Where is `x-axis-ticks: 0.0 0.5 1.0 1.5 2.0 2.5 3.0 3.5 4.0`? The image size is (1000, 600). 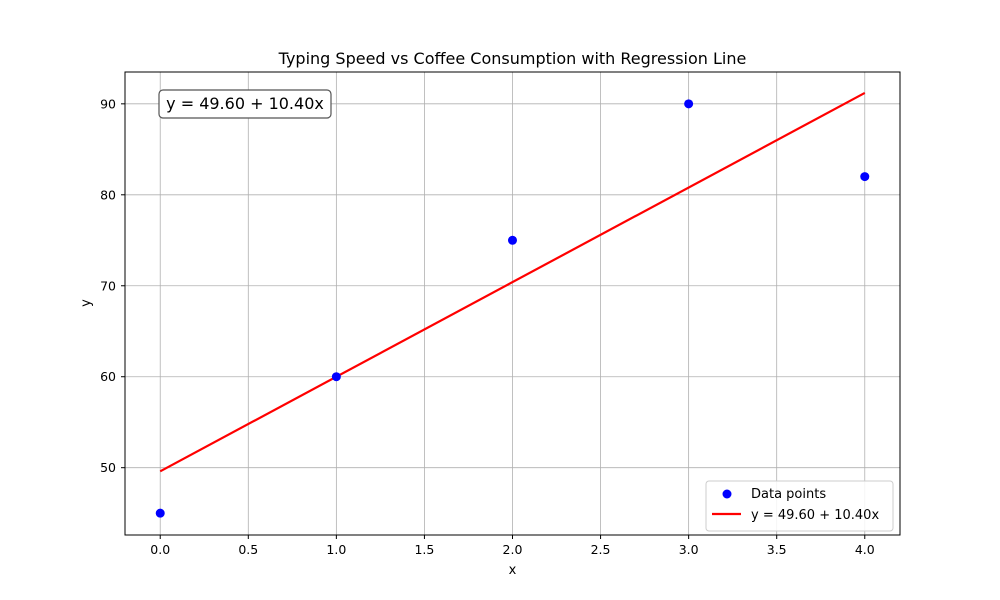
x-axis-ticks: 0.0 0.5 1.0 1.5 2.0 2.5 3.0 3.5 4.0 is located at coordinates (512, 546).